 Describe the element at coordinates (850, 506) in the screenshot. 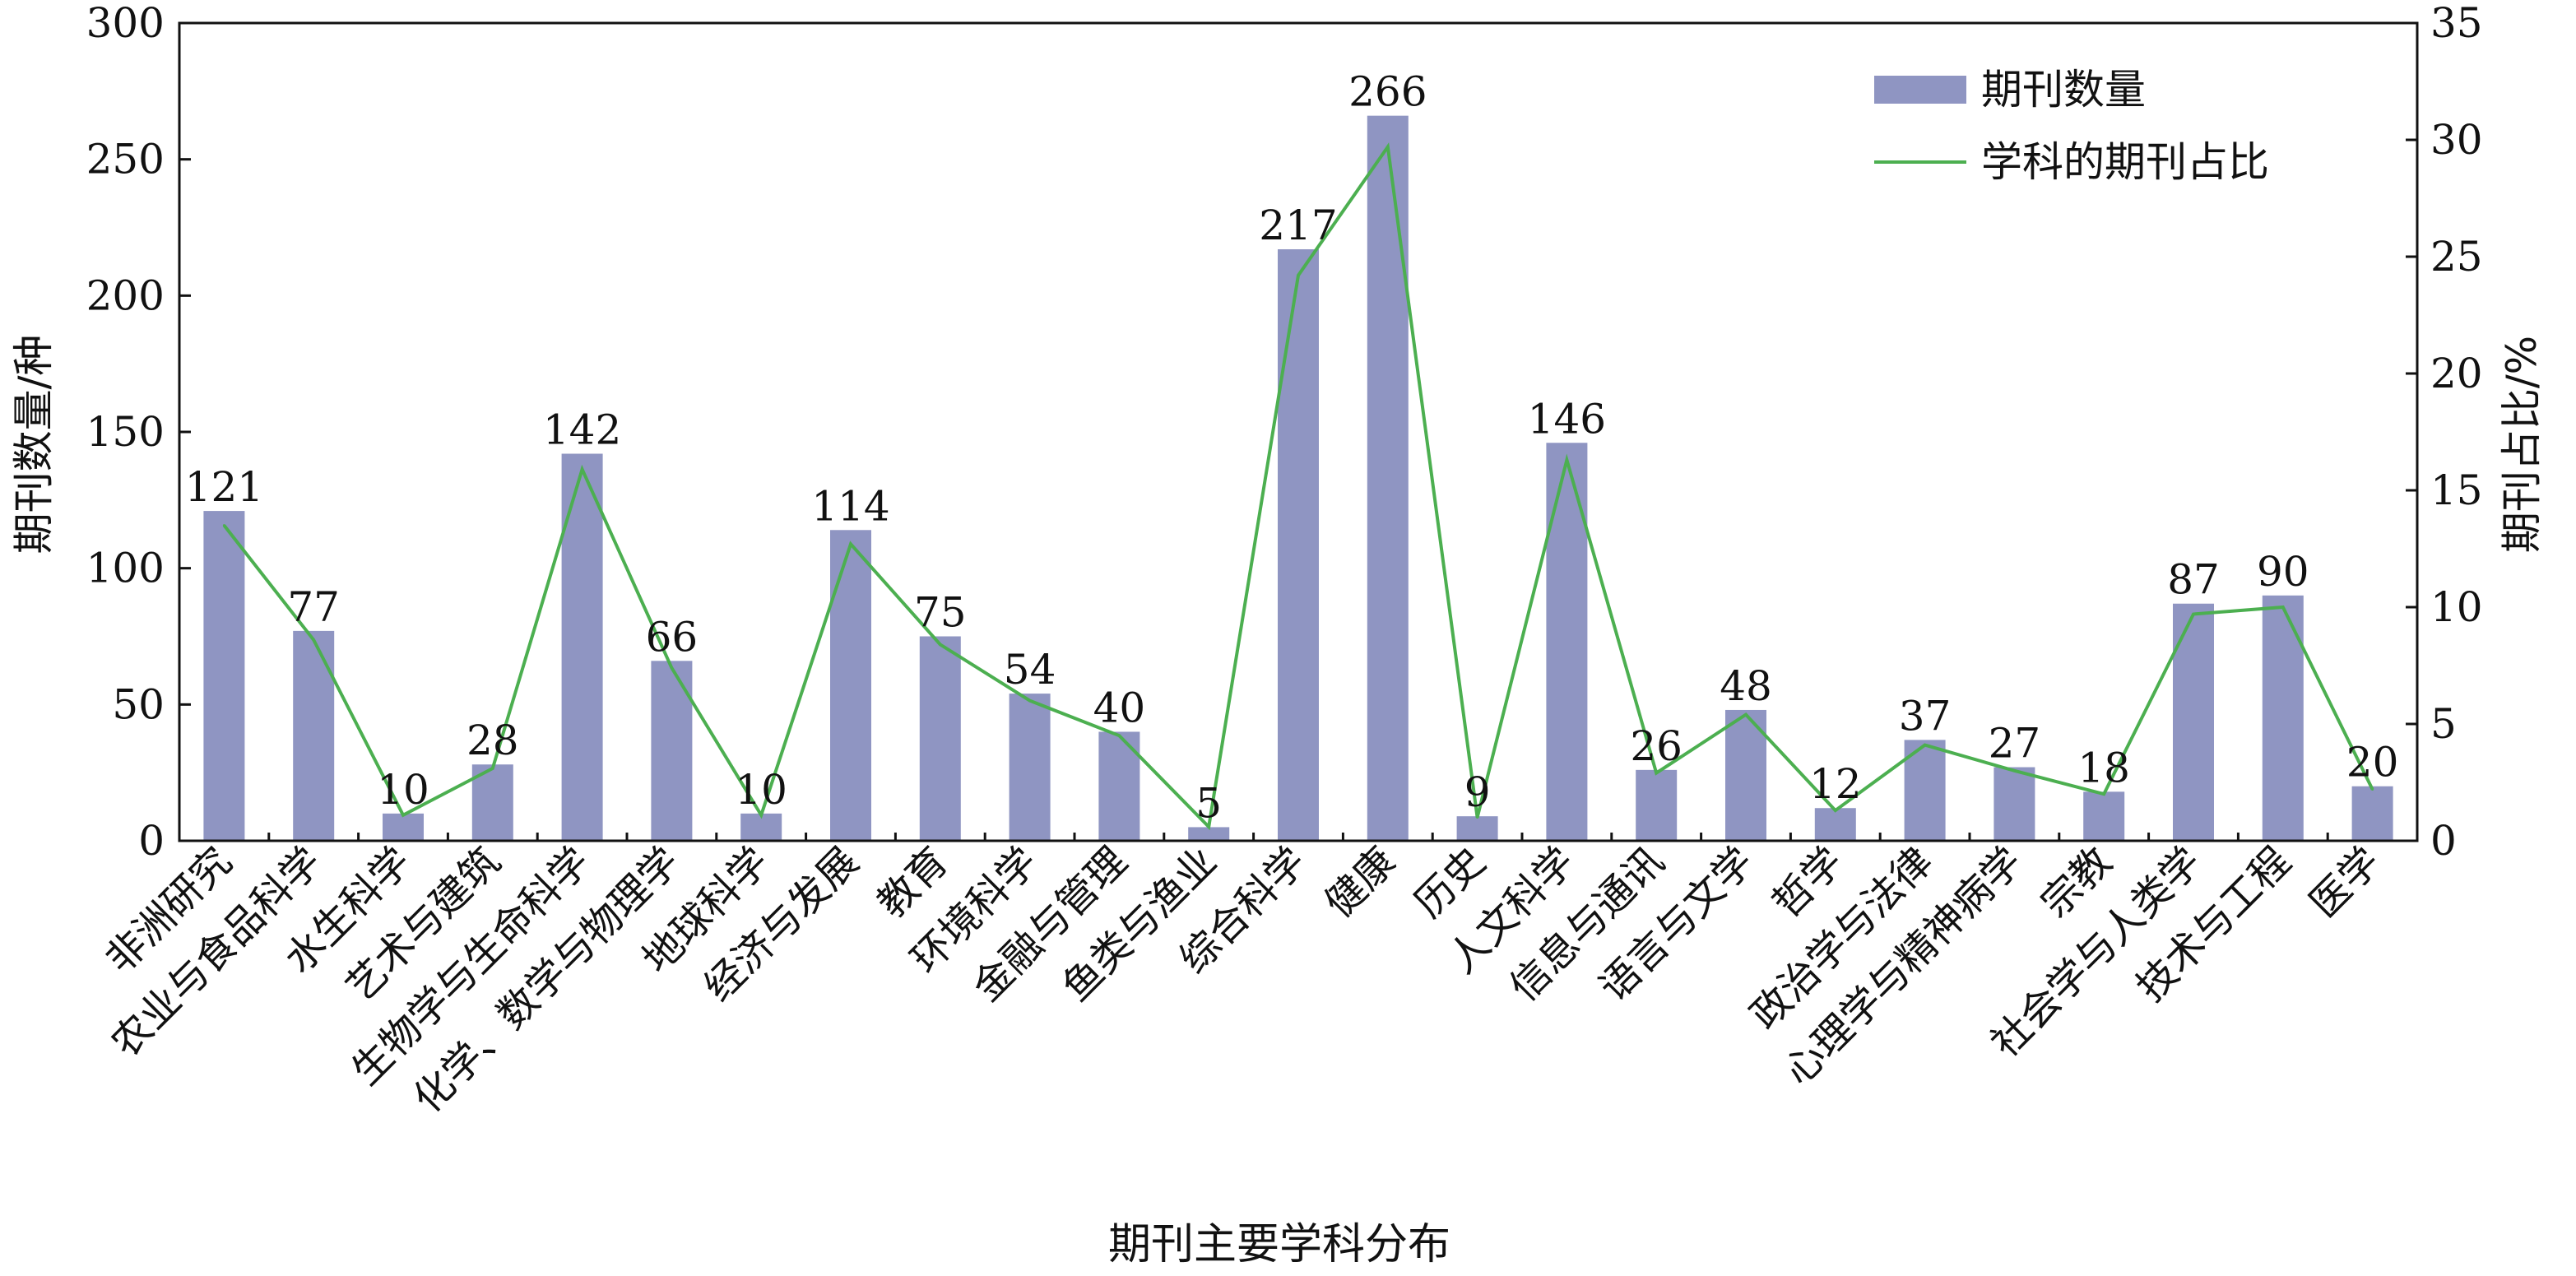

I see `data-label: 114` at that location.